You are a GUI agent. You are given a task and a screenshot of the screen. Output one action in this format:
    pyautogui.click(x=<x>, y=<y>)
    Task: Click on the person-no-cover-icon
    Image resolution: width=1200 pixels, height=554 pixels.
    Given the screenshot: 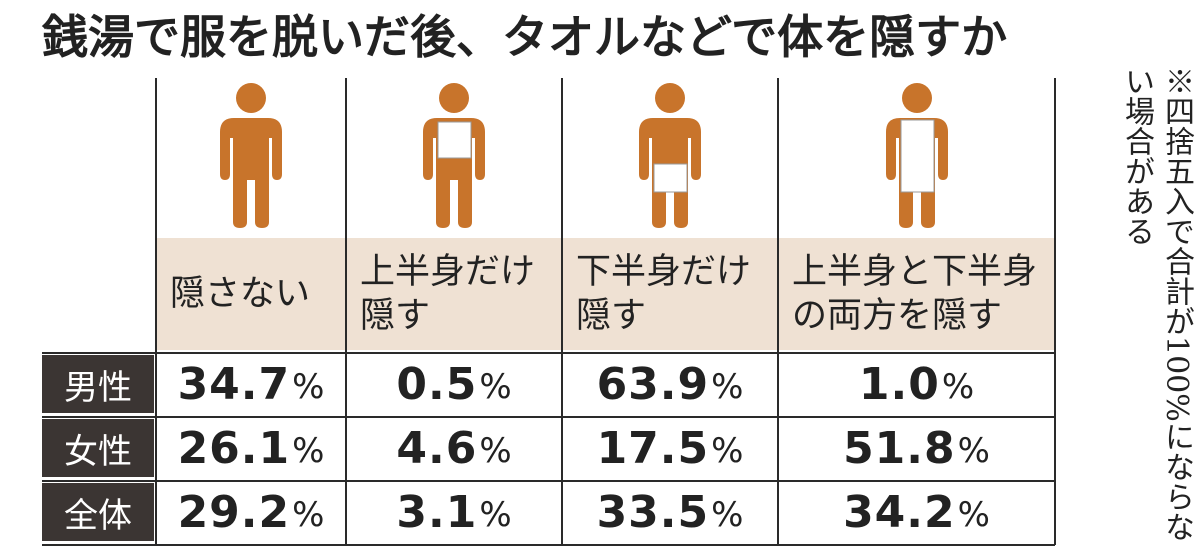 What is the action you would take?
    pyautogui.click(x=251, y=155)
    